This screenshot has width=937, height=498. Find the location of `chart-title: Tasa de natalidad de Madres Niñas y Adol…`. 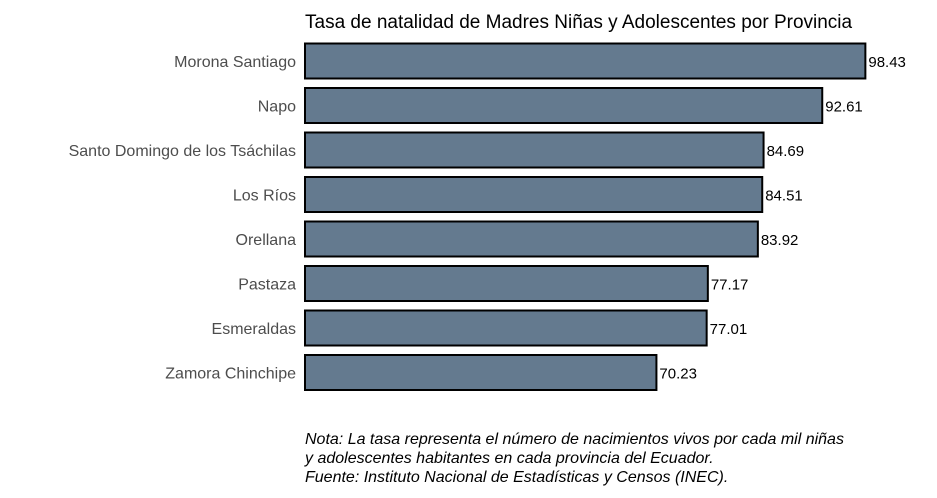

chart-title: Tasa de natalidad de Madres Niñas y Adol… is located at coordinates (579, 22).